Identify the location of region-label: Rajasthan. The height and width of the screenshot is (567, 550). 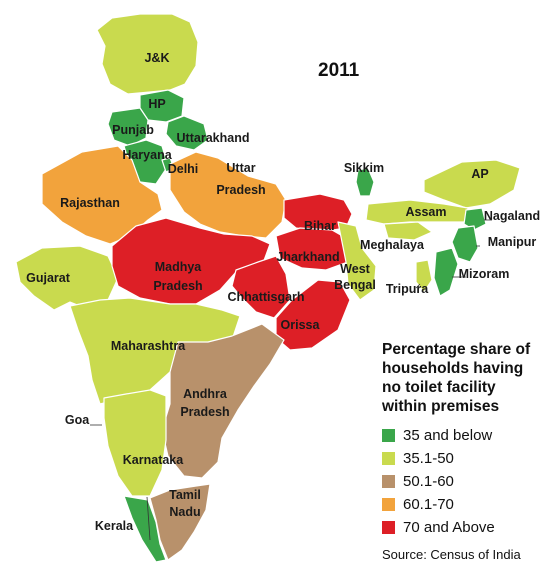
(90, 203).